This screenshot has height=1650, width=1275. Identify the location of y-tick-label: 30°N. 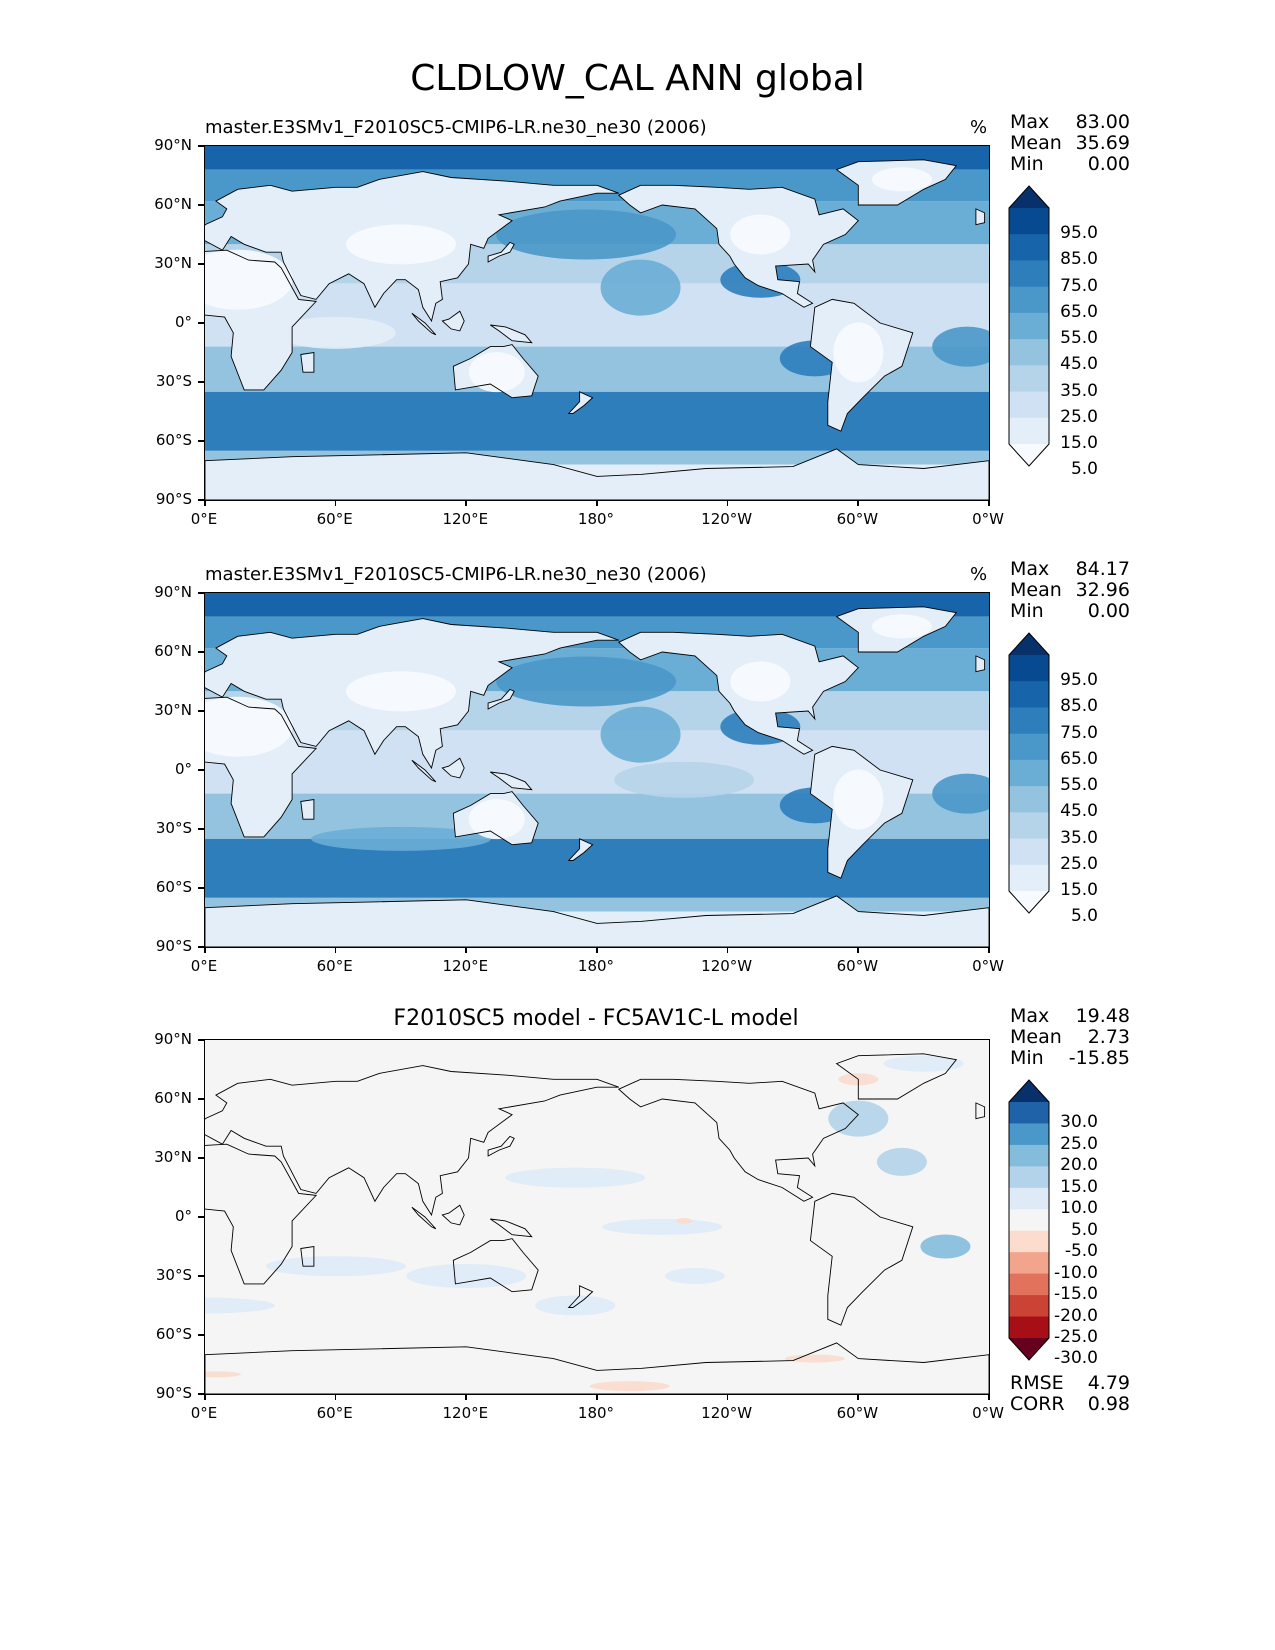
(173, 710).